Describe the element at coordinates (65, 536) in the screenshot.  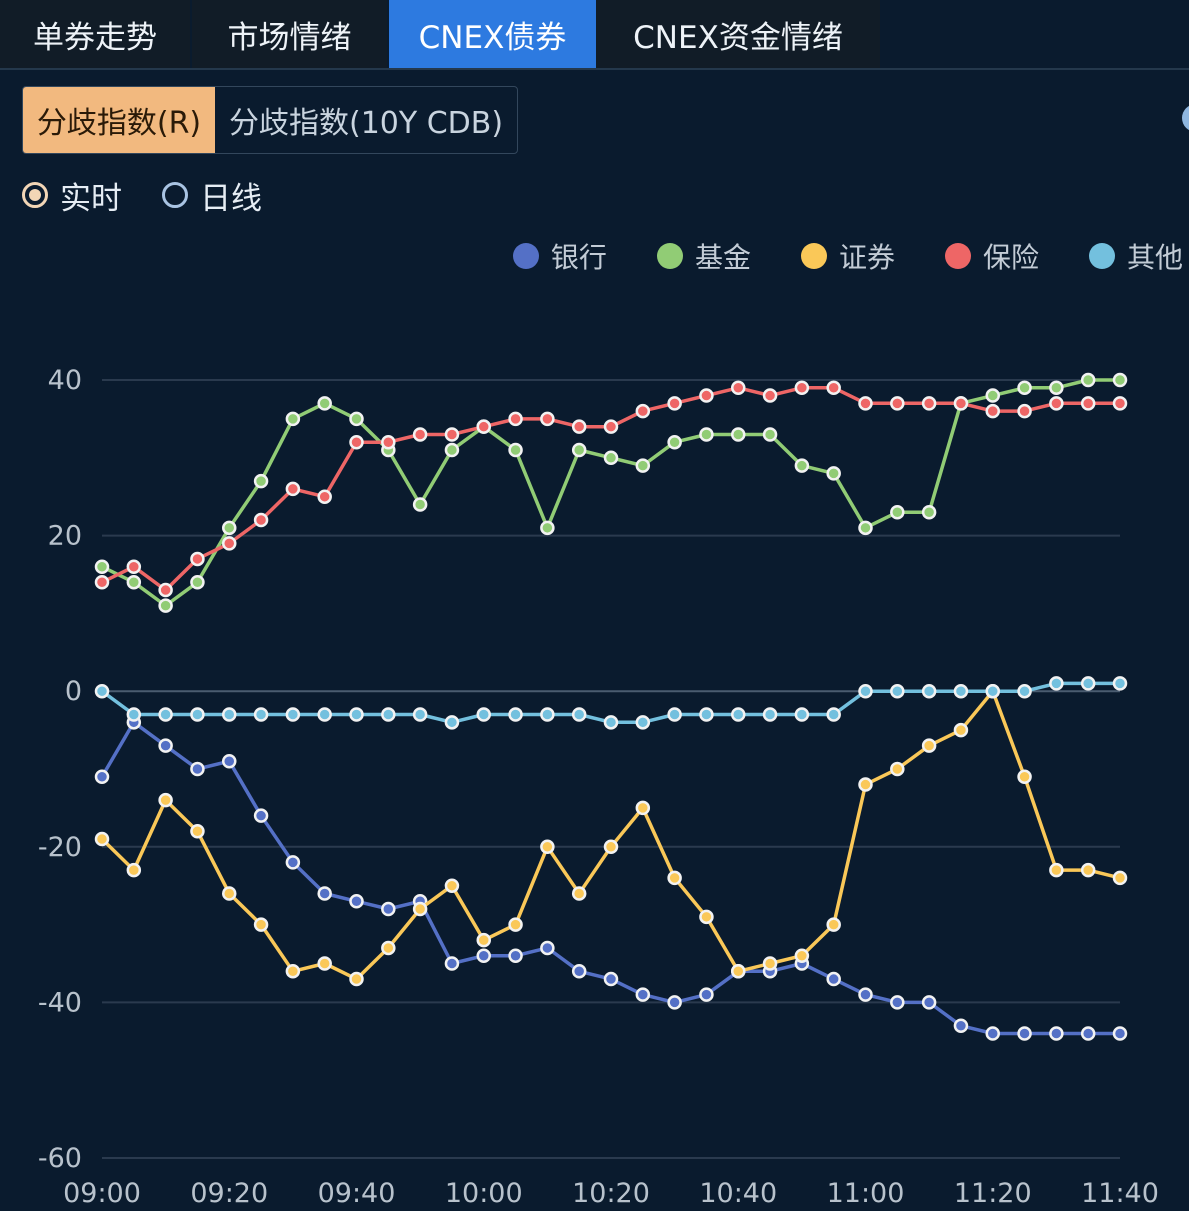
I see `y-tick-label: 20` at that location.